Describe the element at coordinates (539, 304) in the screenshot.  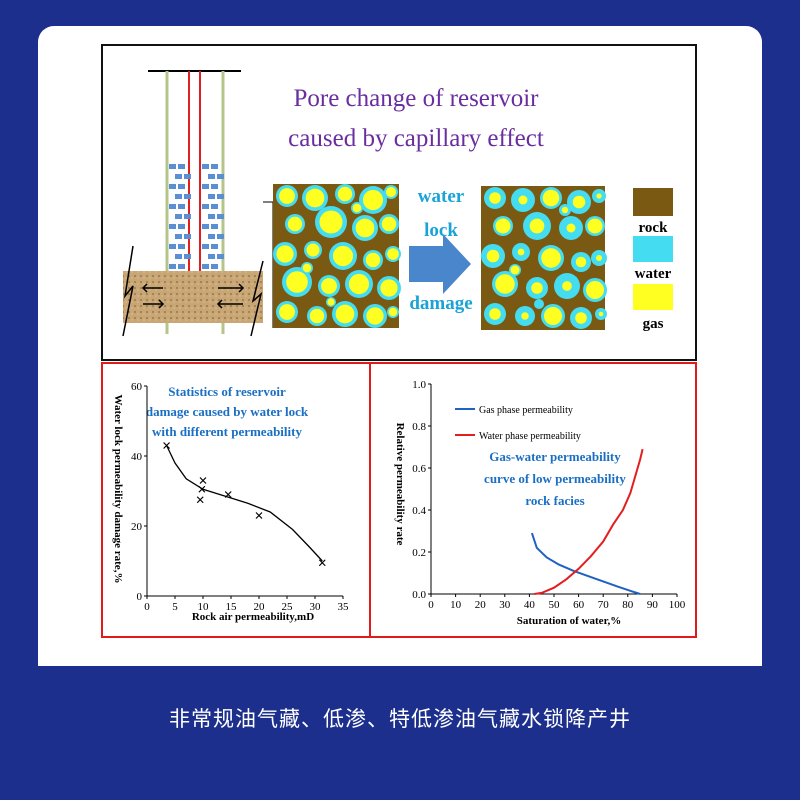
I see `water-pore` at that location.